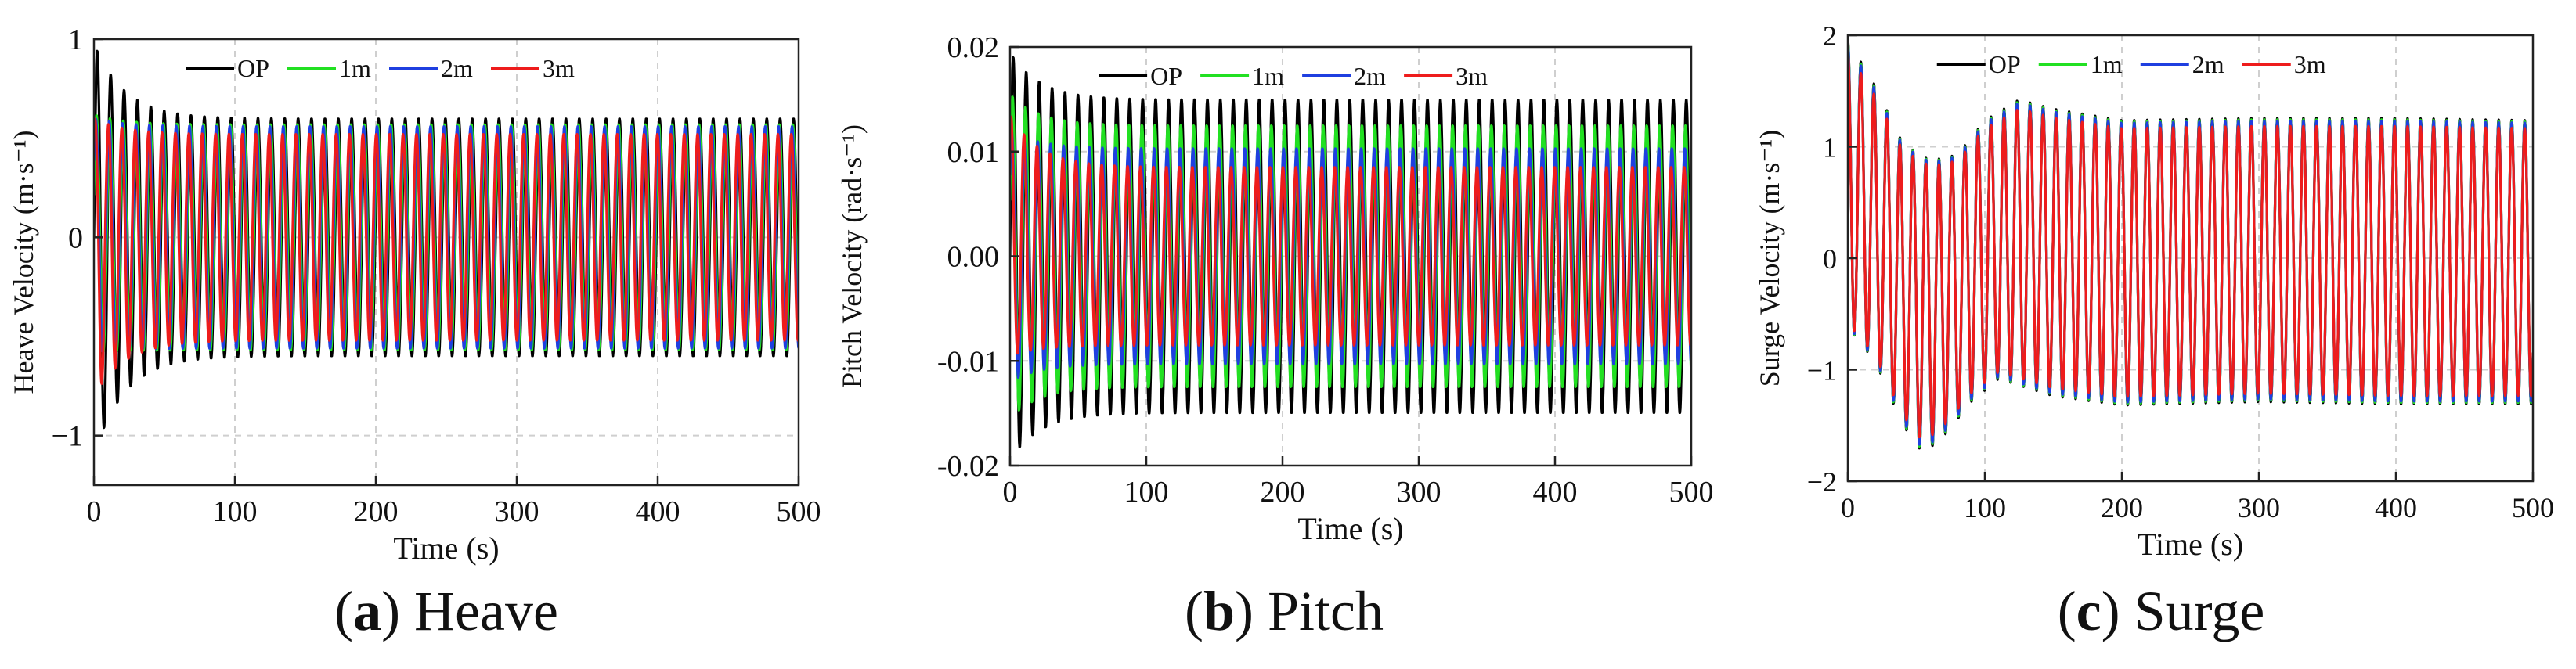  Describe the element at coordinates (367, 611) in the screenshot. I see `caption-letter-a: a` at that location.